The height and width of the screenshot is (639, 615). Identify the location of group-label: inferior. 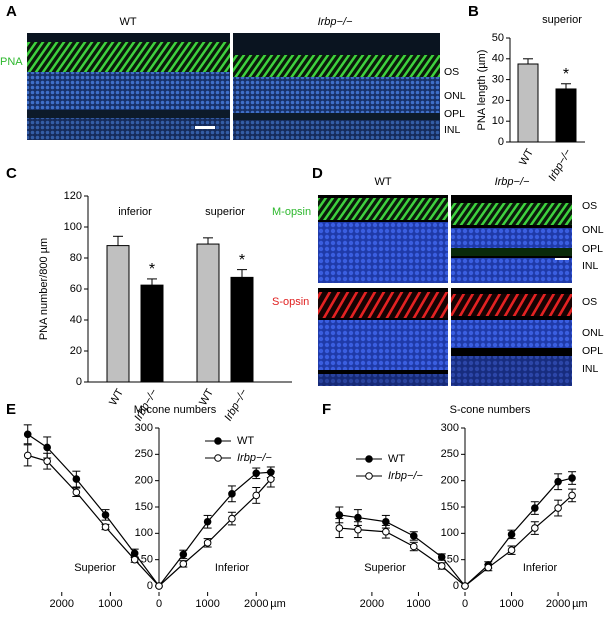
(135, 212).